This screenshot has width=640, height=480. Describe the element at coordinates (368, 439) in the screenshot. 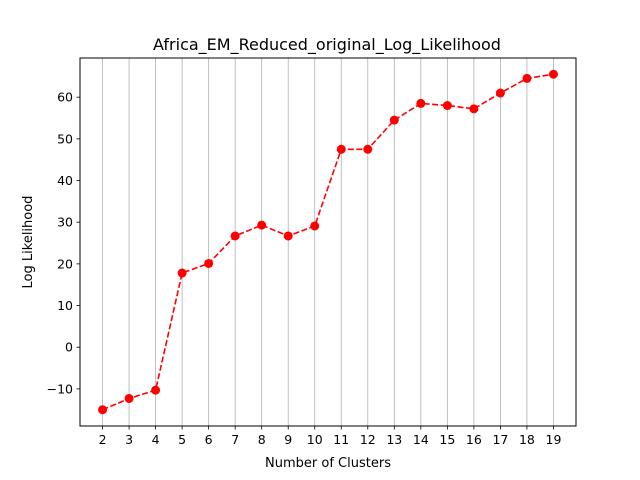

I see `x-tick-label: 12` at that location.